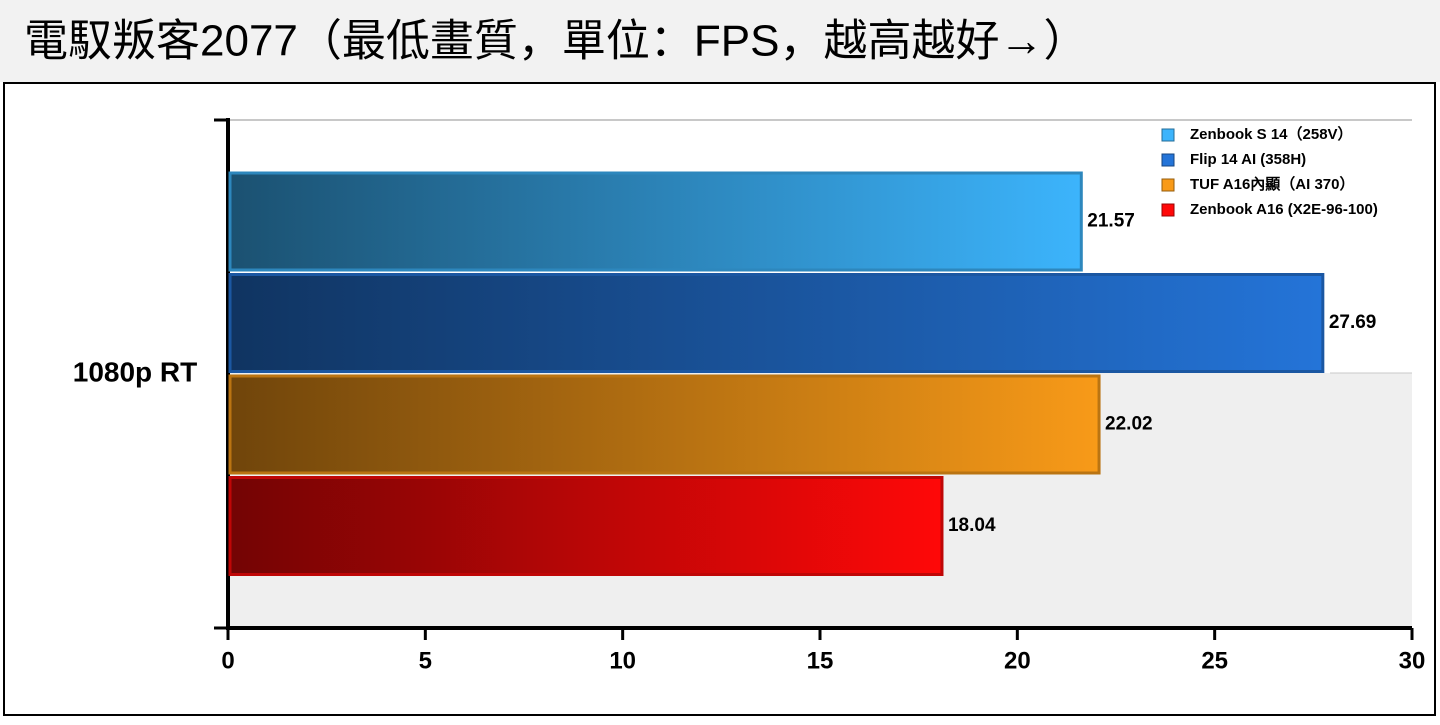 This screenshot has height=725, width=1440. What do you see at coordinates (135, 371) in the screenshot?
I see `category-label: 1080p RT` at bounding box center [135, 371].